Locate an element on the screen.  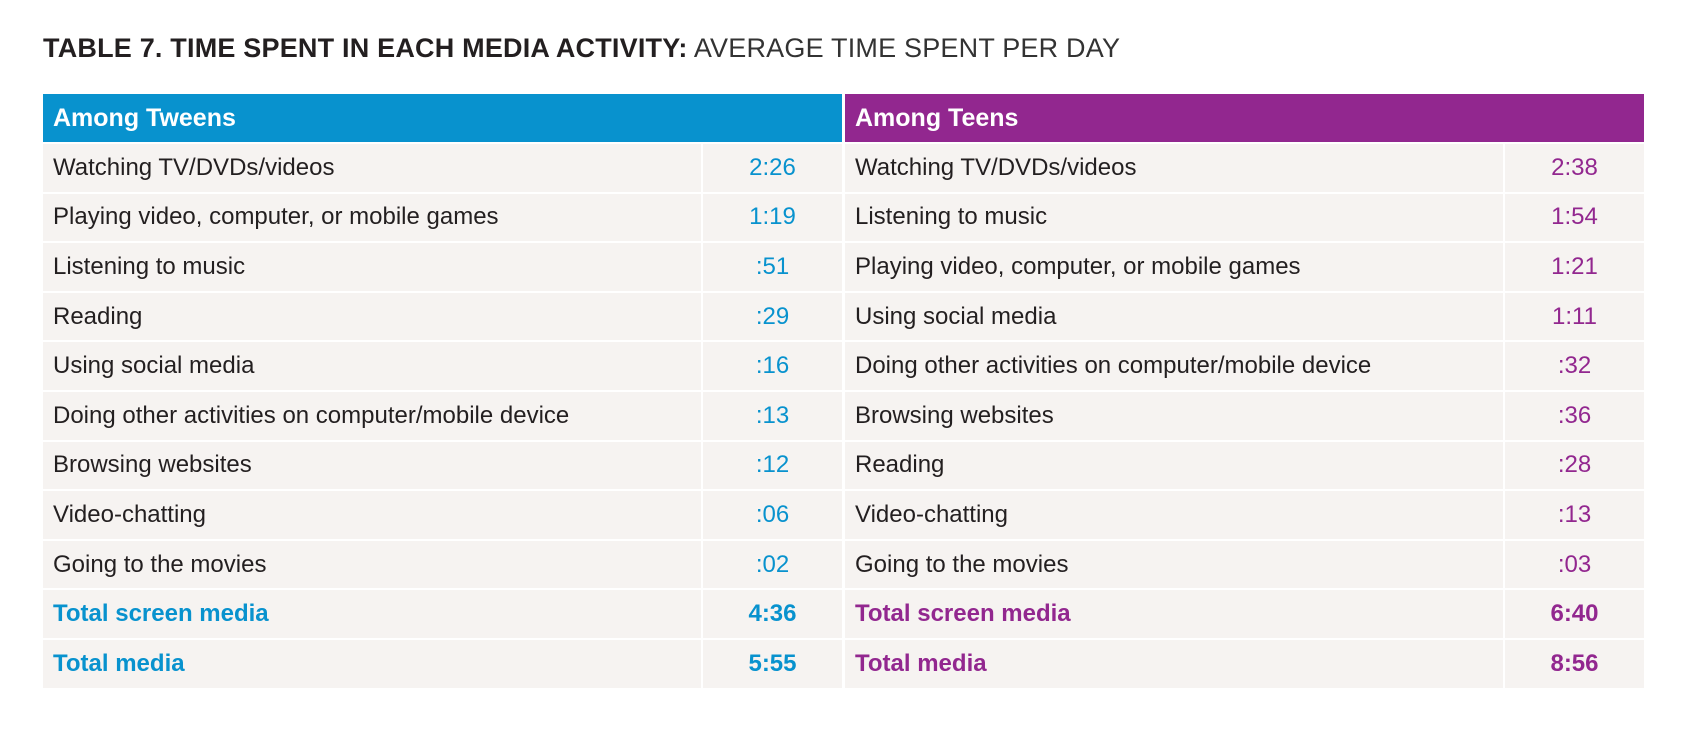
table-row: Video-chatting :13 is located at coordinates (1244, 515).